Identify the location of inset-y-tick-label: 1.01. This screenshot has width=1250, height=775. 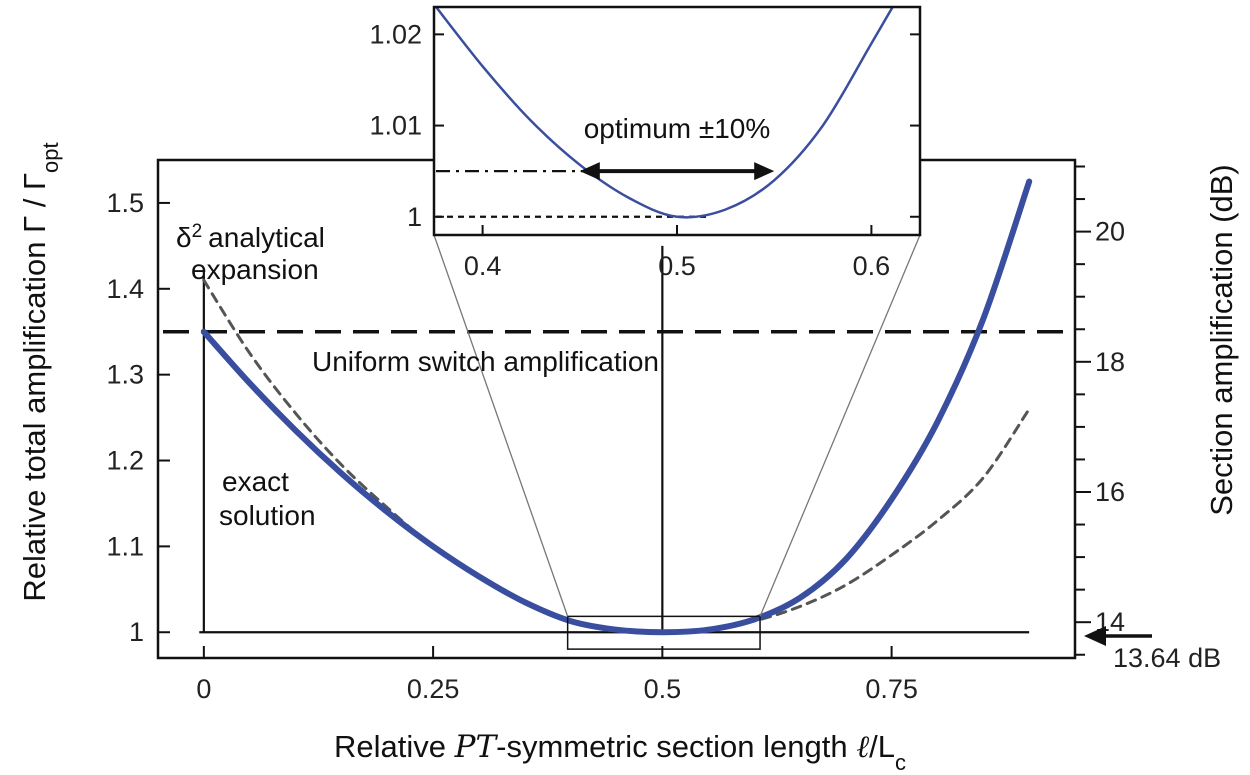
(395, 126).